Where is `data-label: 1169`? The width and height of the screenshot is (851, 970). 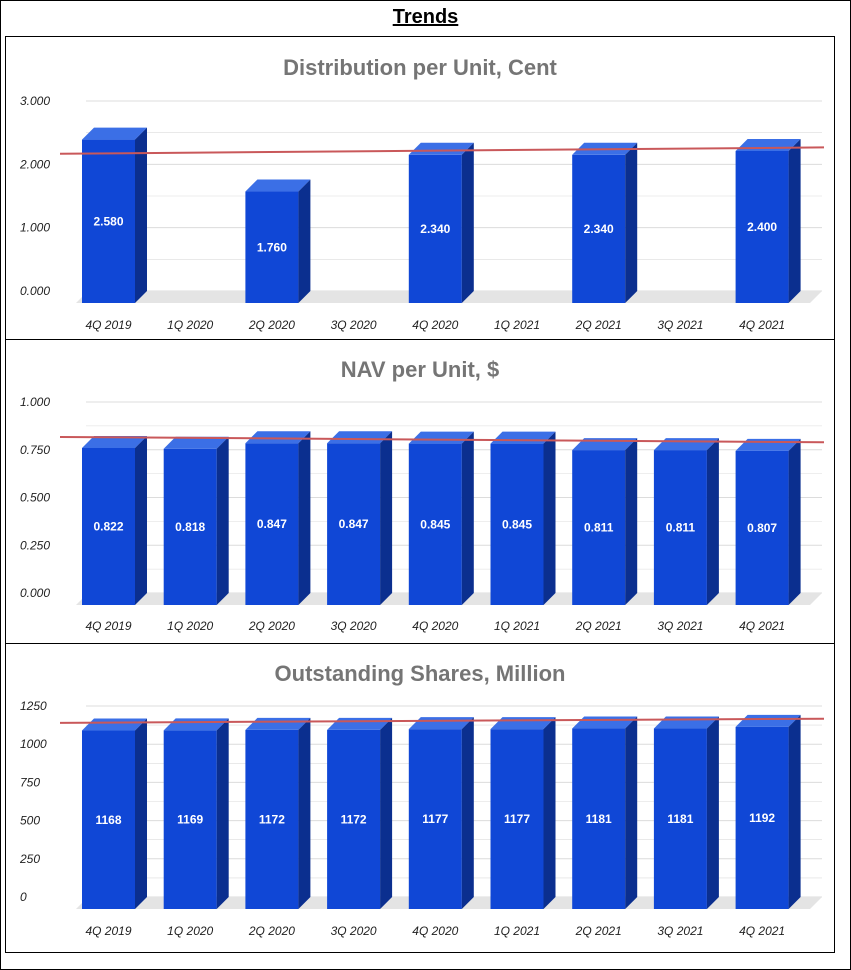
data-label: 1169 is located at coordinates (190, 820).